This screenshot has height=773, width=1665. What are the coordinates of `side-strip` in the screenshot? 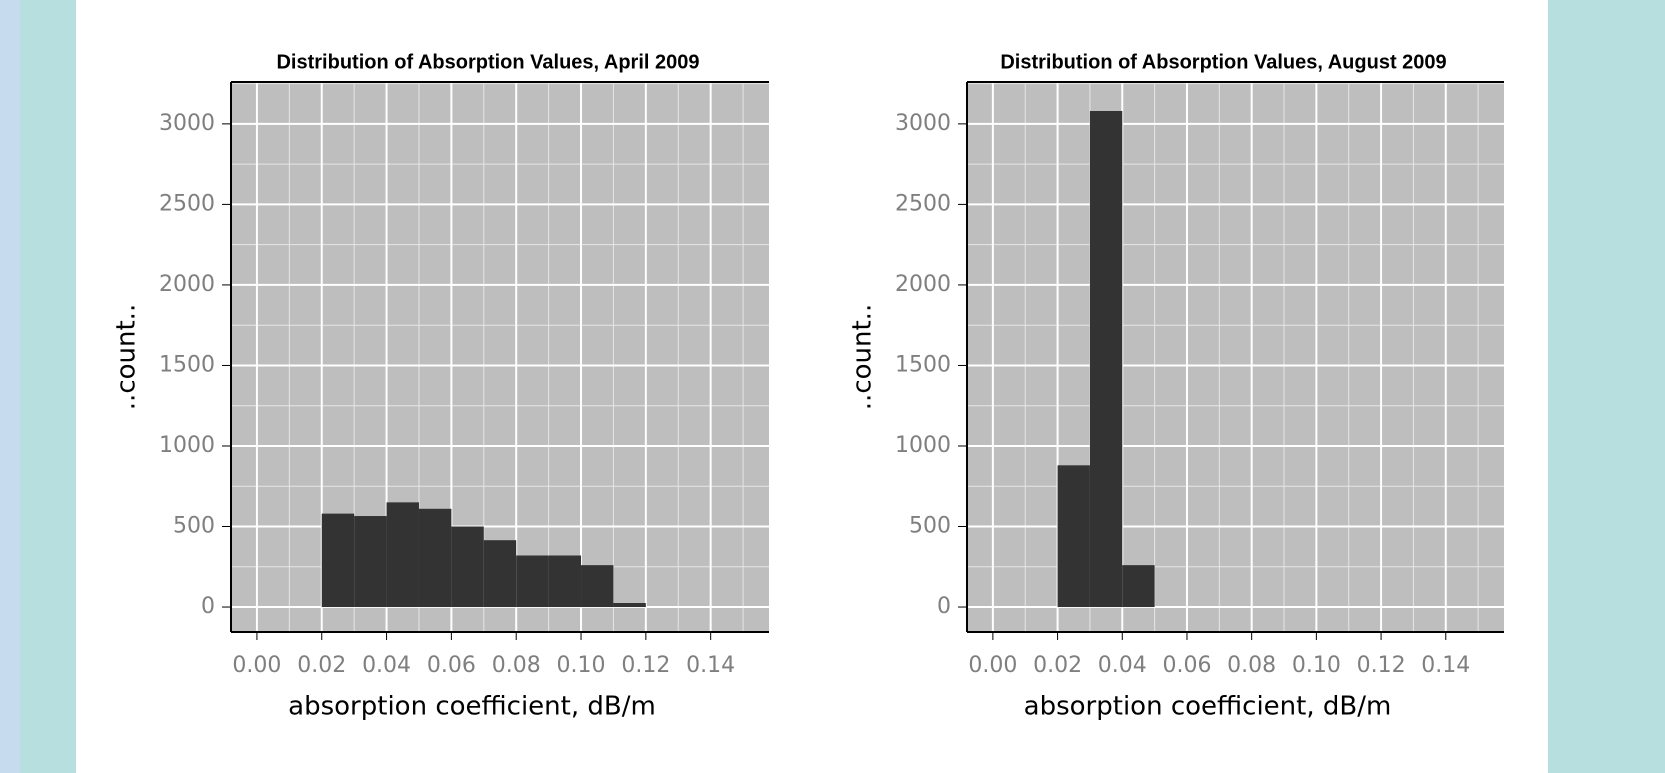 It's located at (10, 386).